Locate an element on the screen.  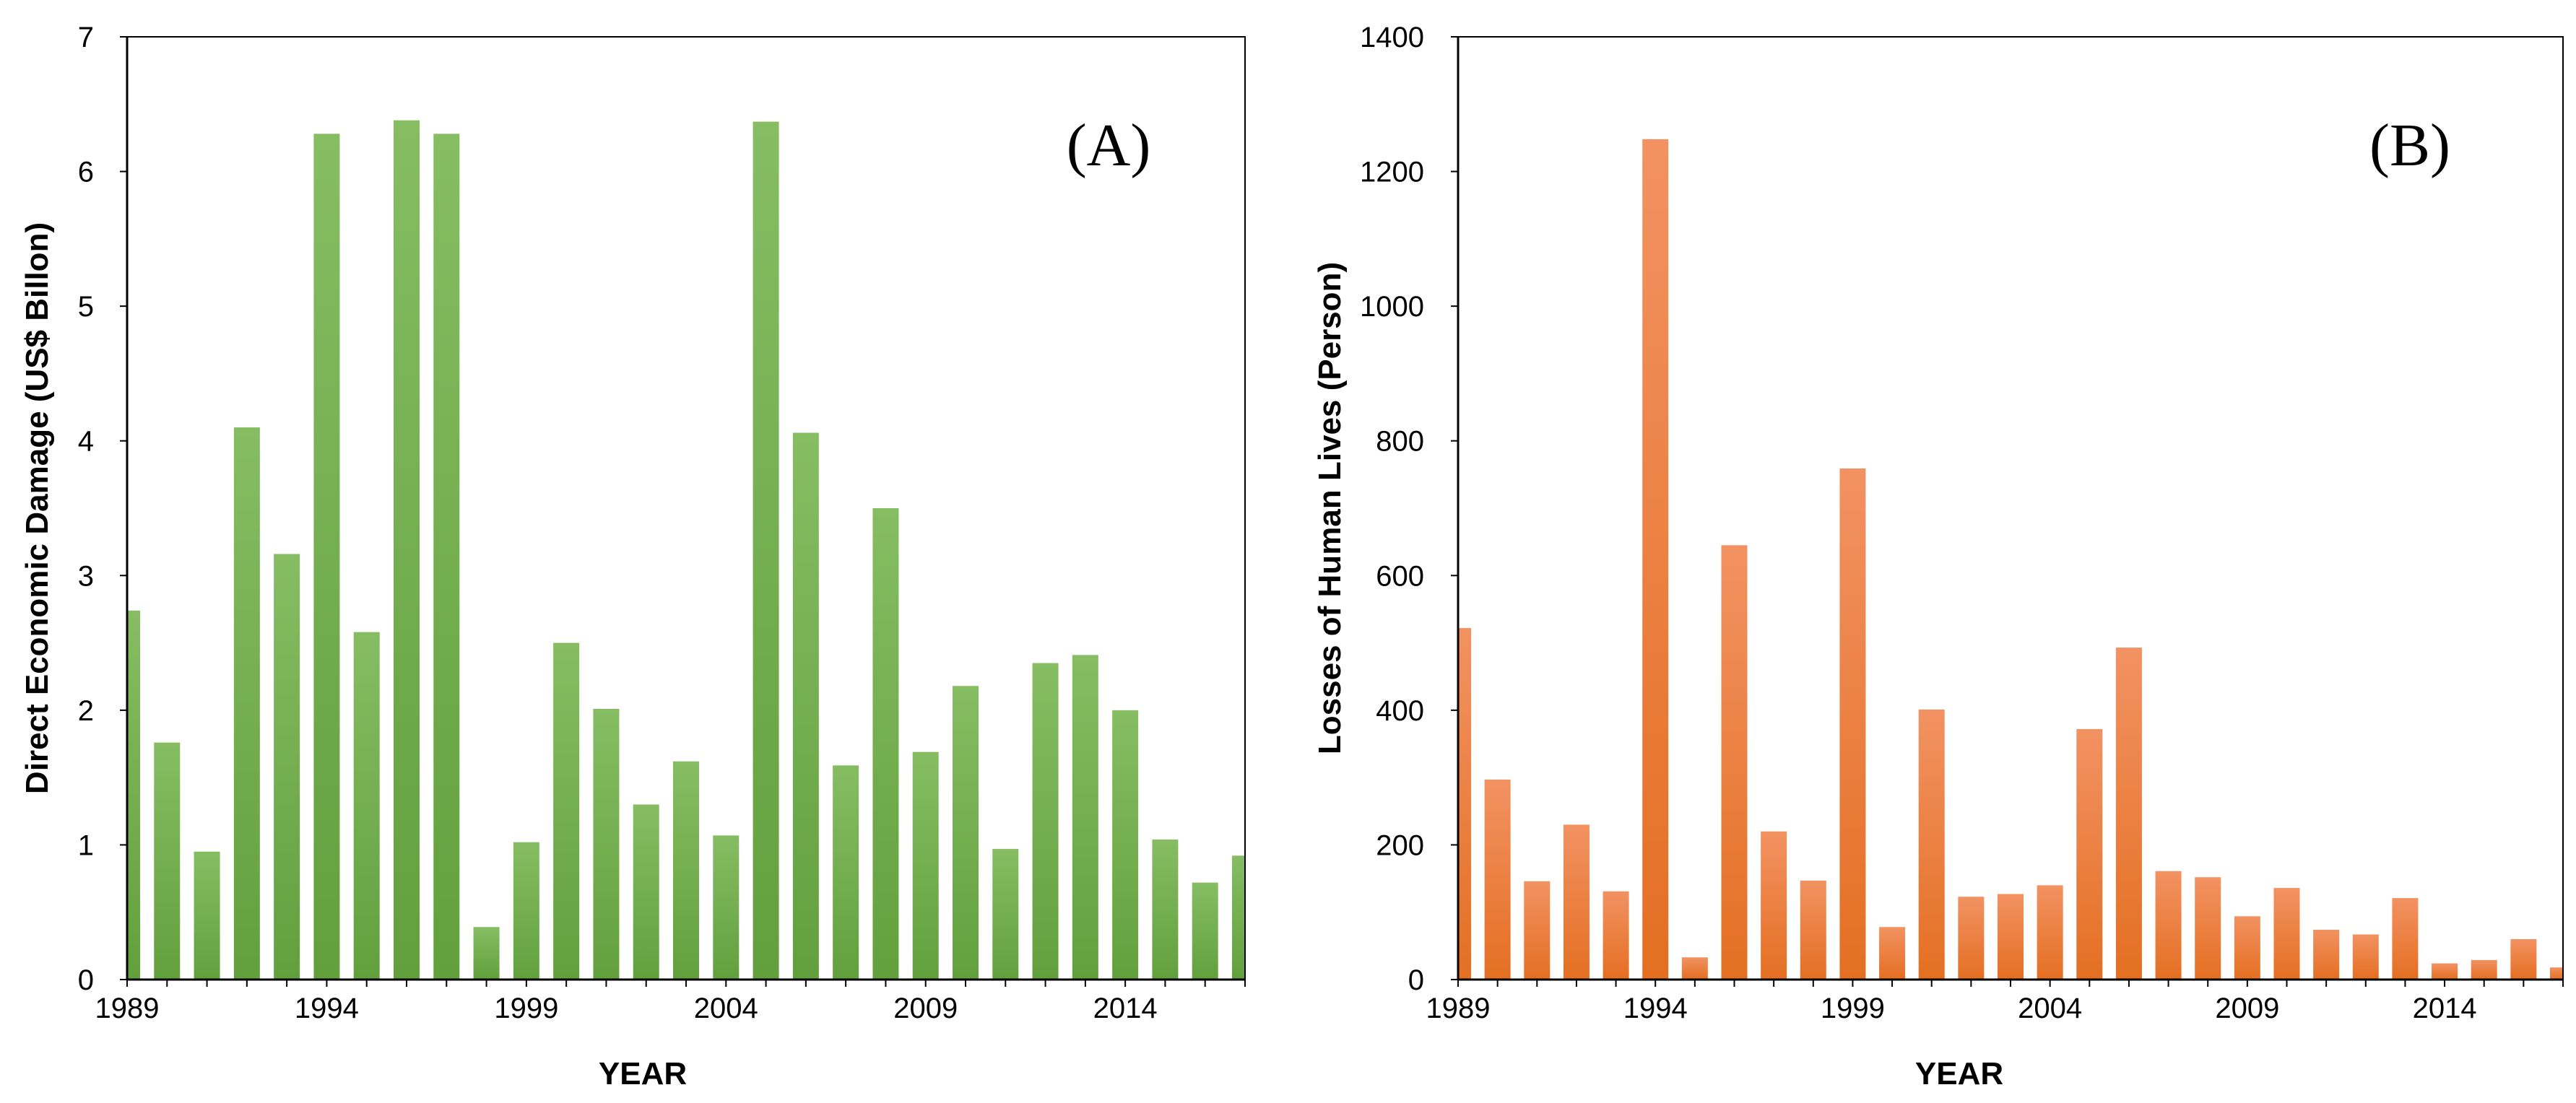
panel-a-bar-1989 is located at coordinates (133, 795).